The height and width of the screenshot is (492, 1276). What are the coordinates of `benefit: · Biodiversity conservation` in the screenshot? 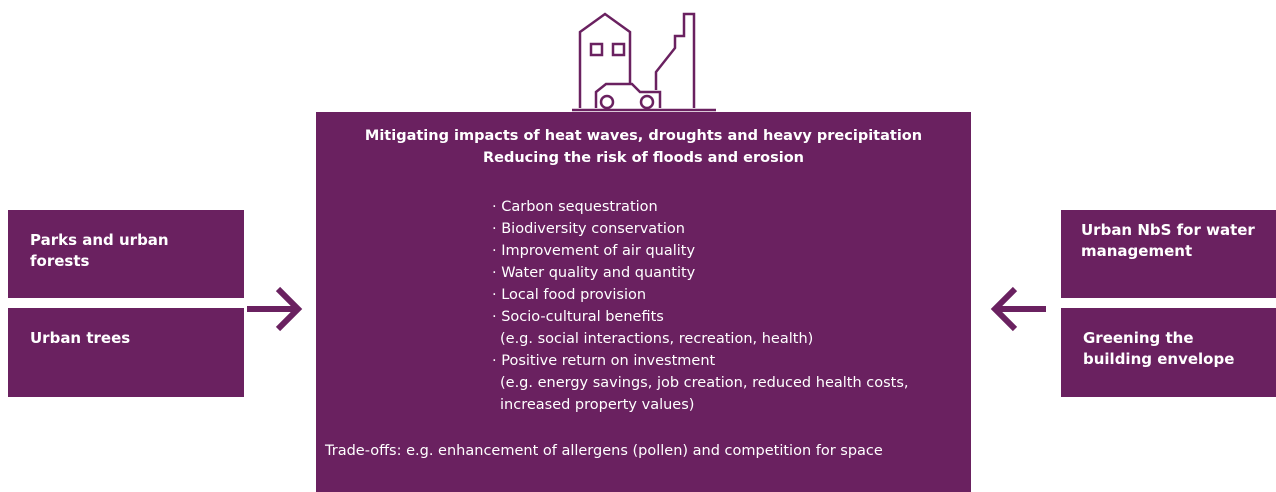 It's located at (588, 229).